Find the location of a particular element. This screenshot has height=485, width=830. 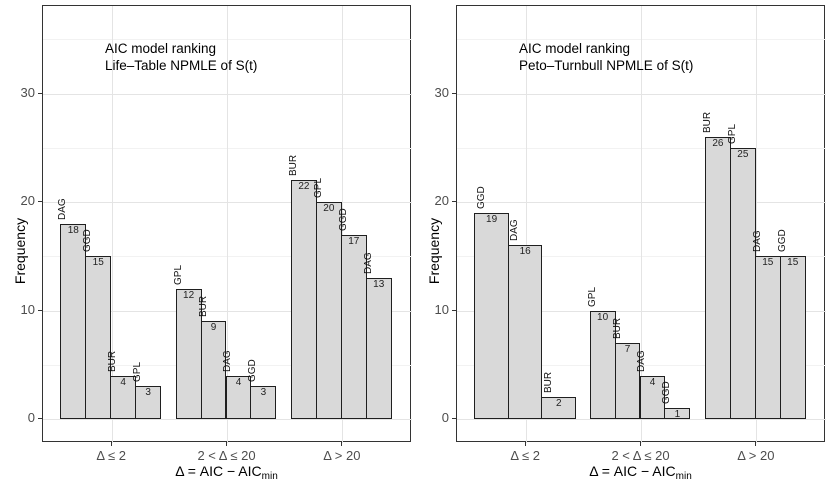

panel-title-line: AIC model ranking is located at coordinates (161, 48).